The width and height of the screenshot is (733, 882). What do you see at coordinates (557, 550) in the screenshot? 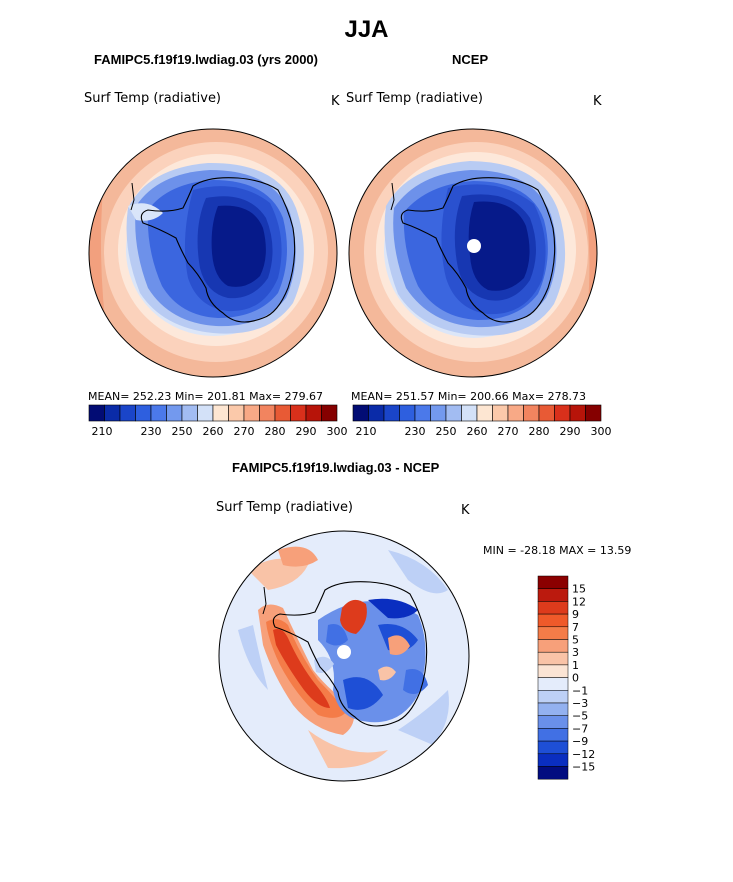
I see `diff-minmax: MIN = -28.18 MAX = 13.59` at bounding box center [557, 550].